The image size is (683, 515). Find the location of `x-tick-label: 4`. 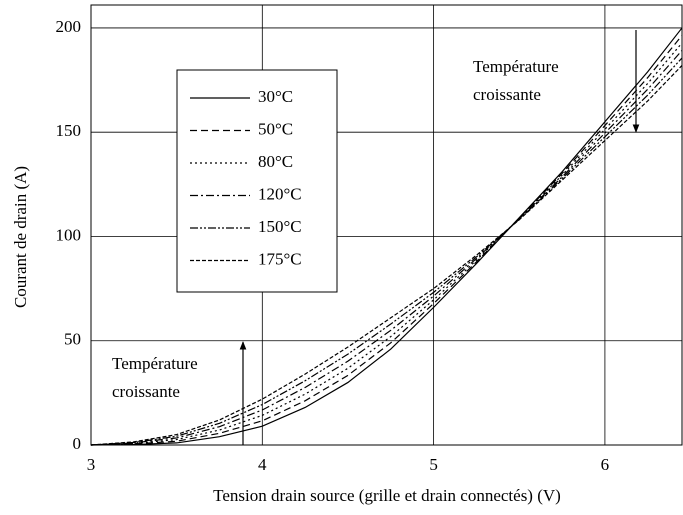

x-tick-label: 4 is located at coordinates (262, 464).